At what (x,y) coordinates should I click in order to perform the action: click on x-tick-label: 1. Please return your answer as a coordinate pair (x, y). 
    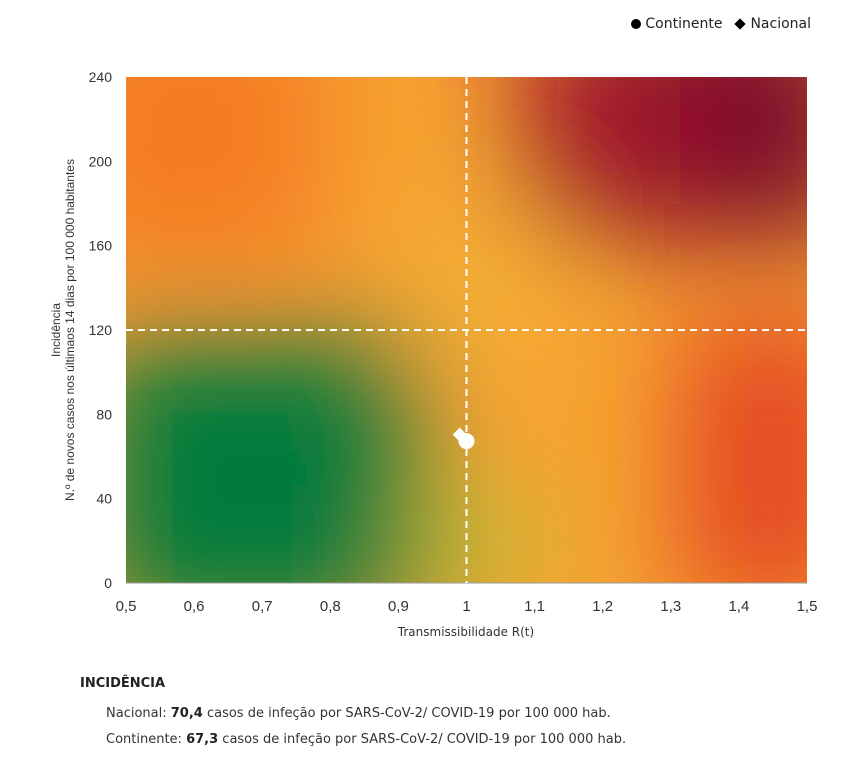
    Looking at the image, I should click on (466, 606).